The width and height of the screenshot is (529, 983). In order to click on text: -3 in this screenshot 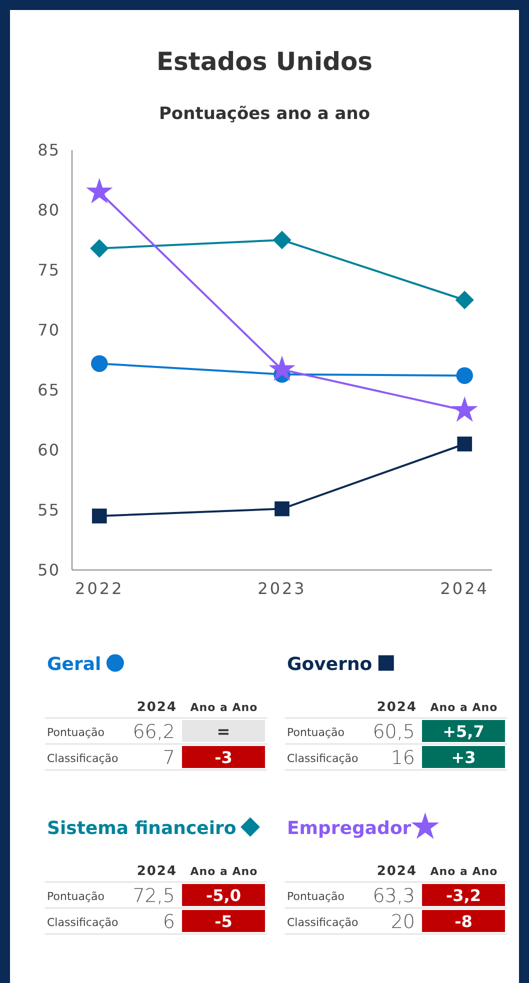, I will do `click(223, 757)`.